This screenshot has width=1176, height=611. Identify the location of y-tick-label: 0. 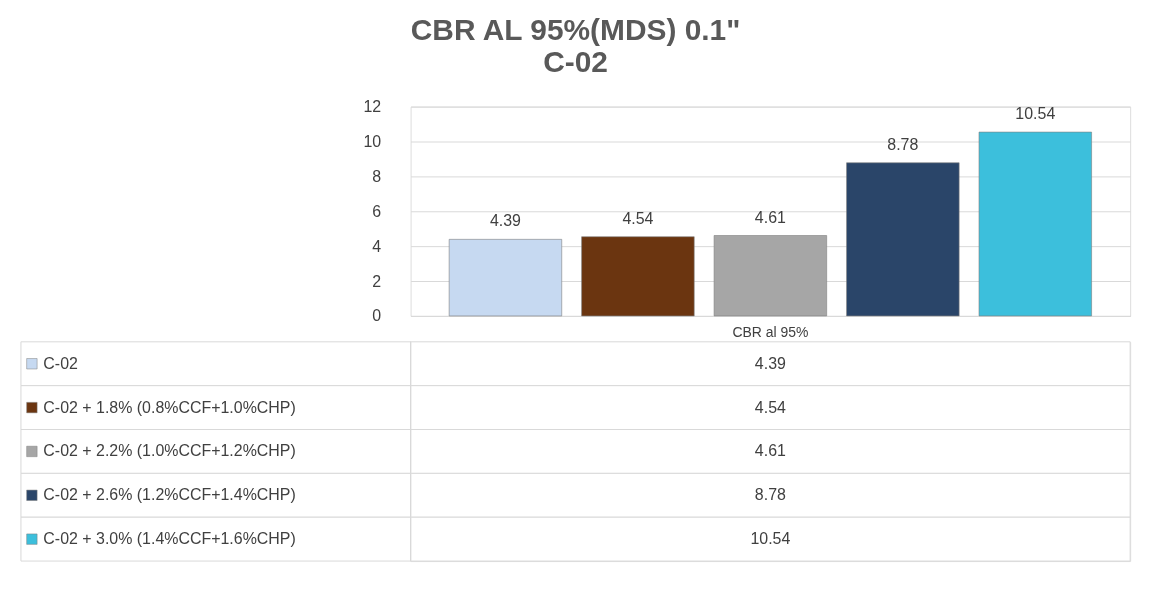
(377, 316).